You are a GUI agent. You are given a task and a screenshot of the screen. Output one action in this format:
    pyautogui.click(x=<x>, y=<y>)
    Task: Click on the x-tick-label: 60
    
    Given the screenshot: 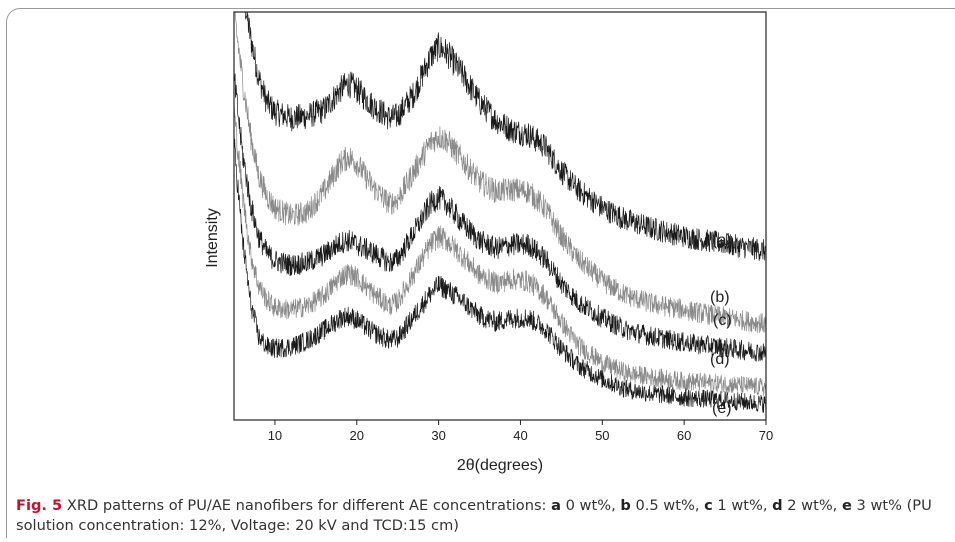 What is the action you would take?
    pyautogui.click(x=684, y=435)
    